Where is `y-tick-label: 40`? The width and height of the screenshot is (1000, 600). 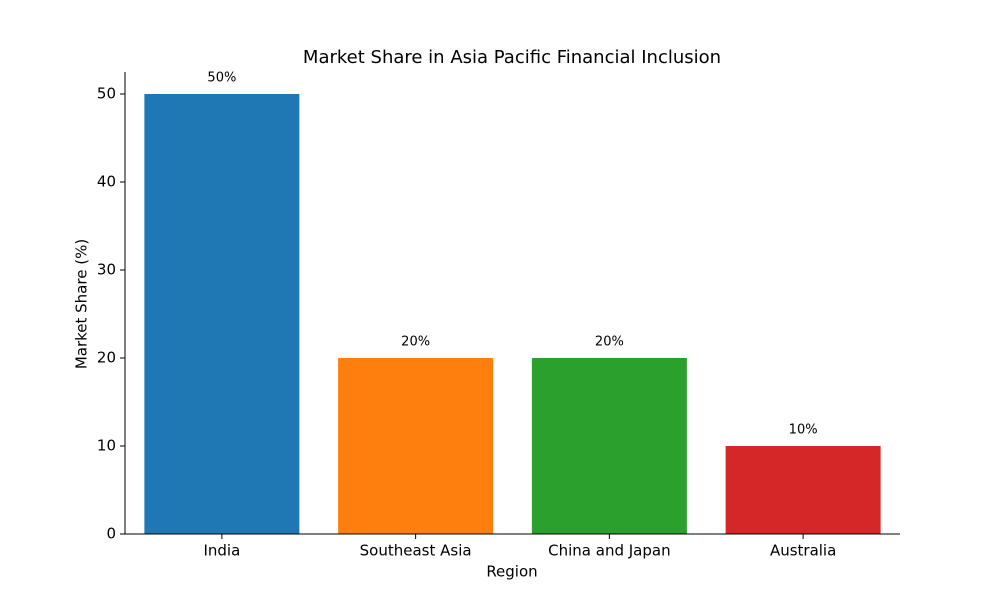 y-tick-label: 40 is located at coordinates (106, 182).